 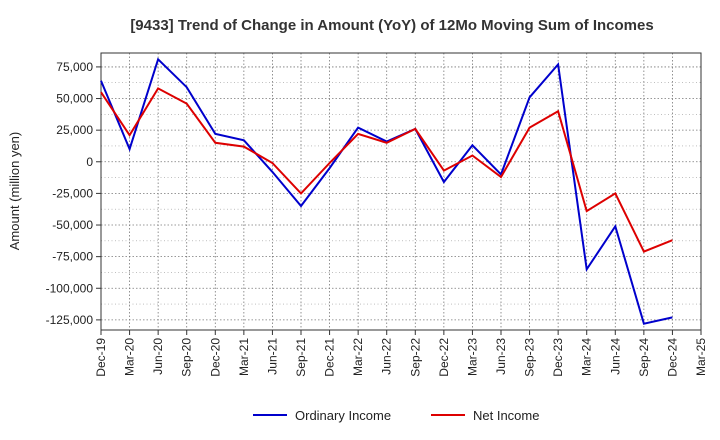 I want to click on y-tick-label: 25,000, so click(x=74, y=130).